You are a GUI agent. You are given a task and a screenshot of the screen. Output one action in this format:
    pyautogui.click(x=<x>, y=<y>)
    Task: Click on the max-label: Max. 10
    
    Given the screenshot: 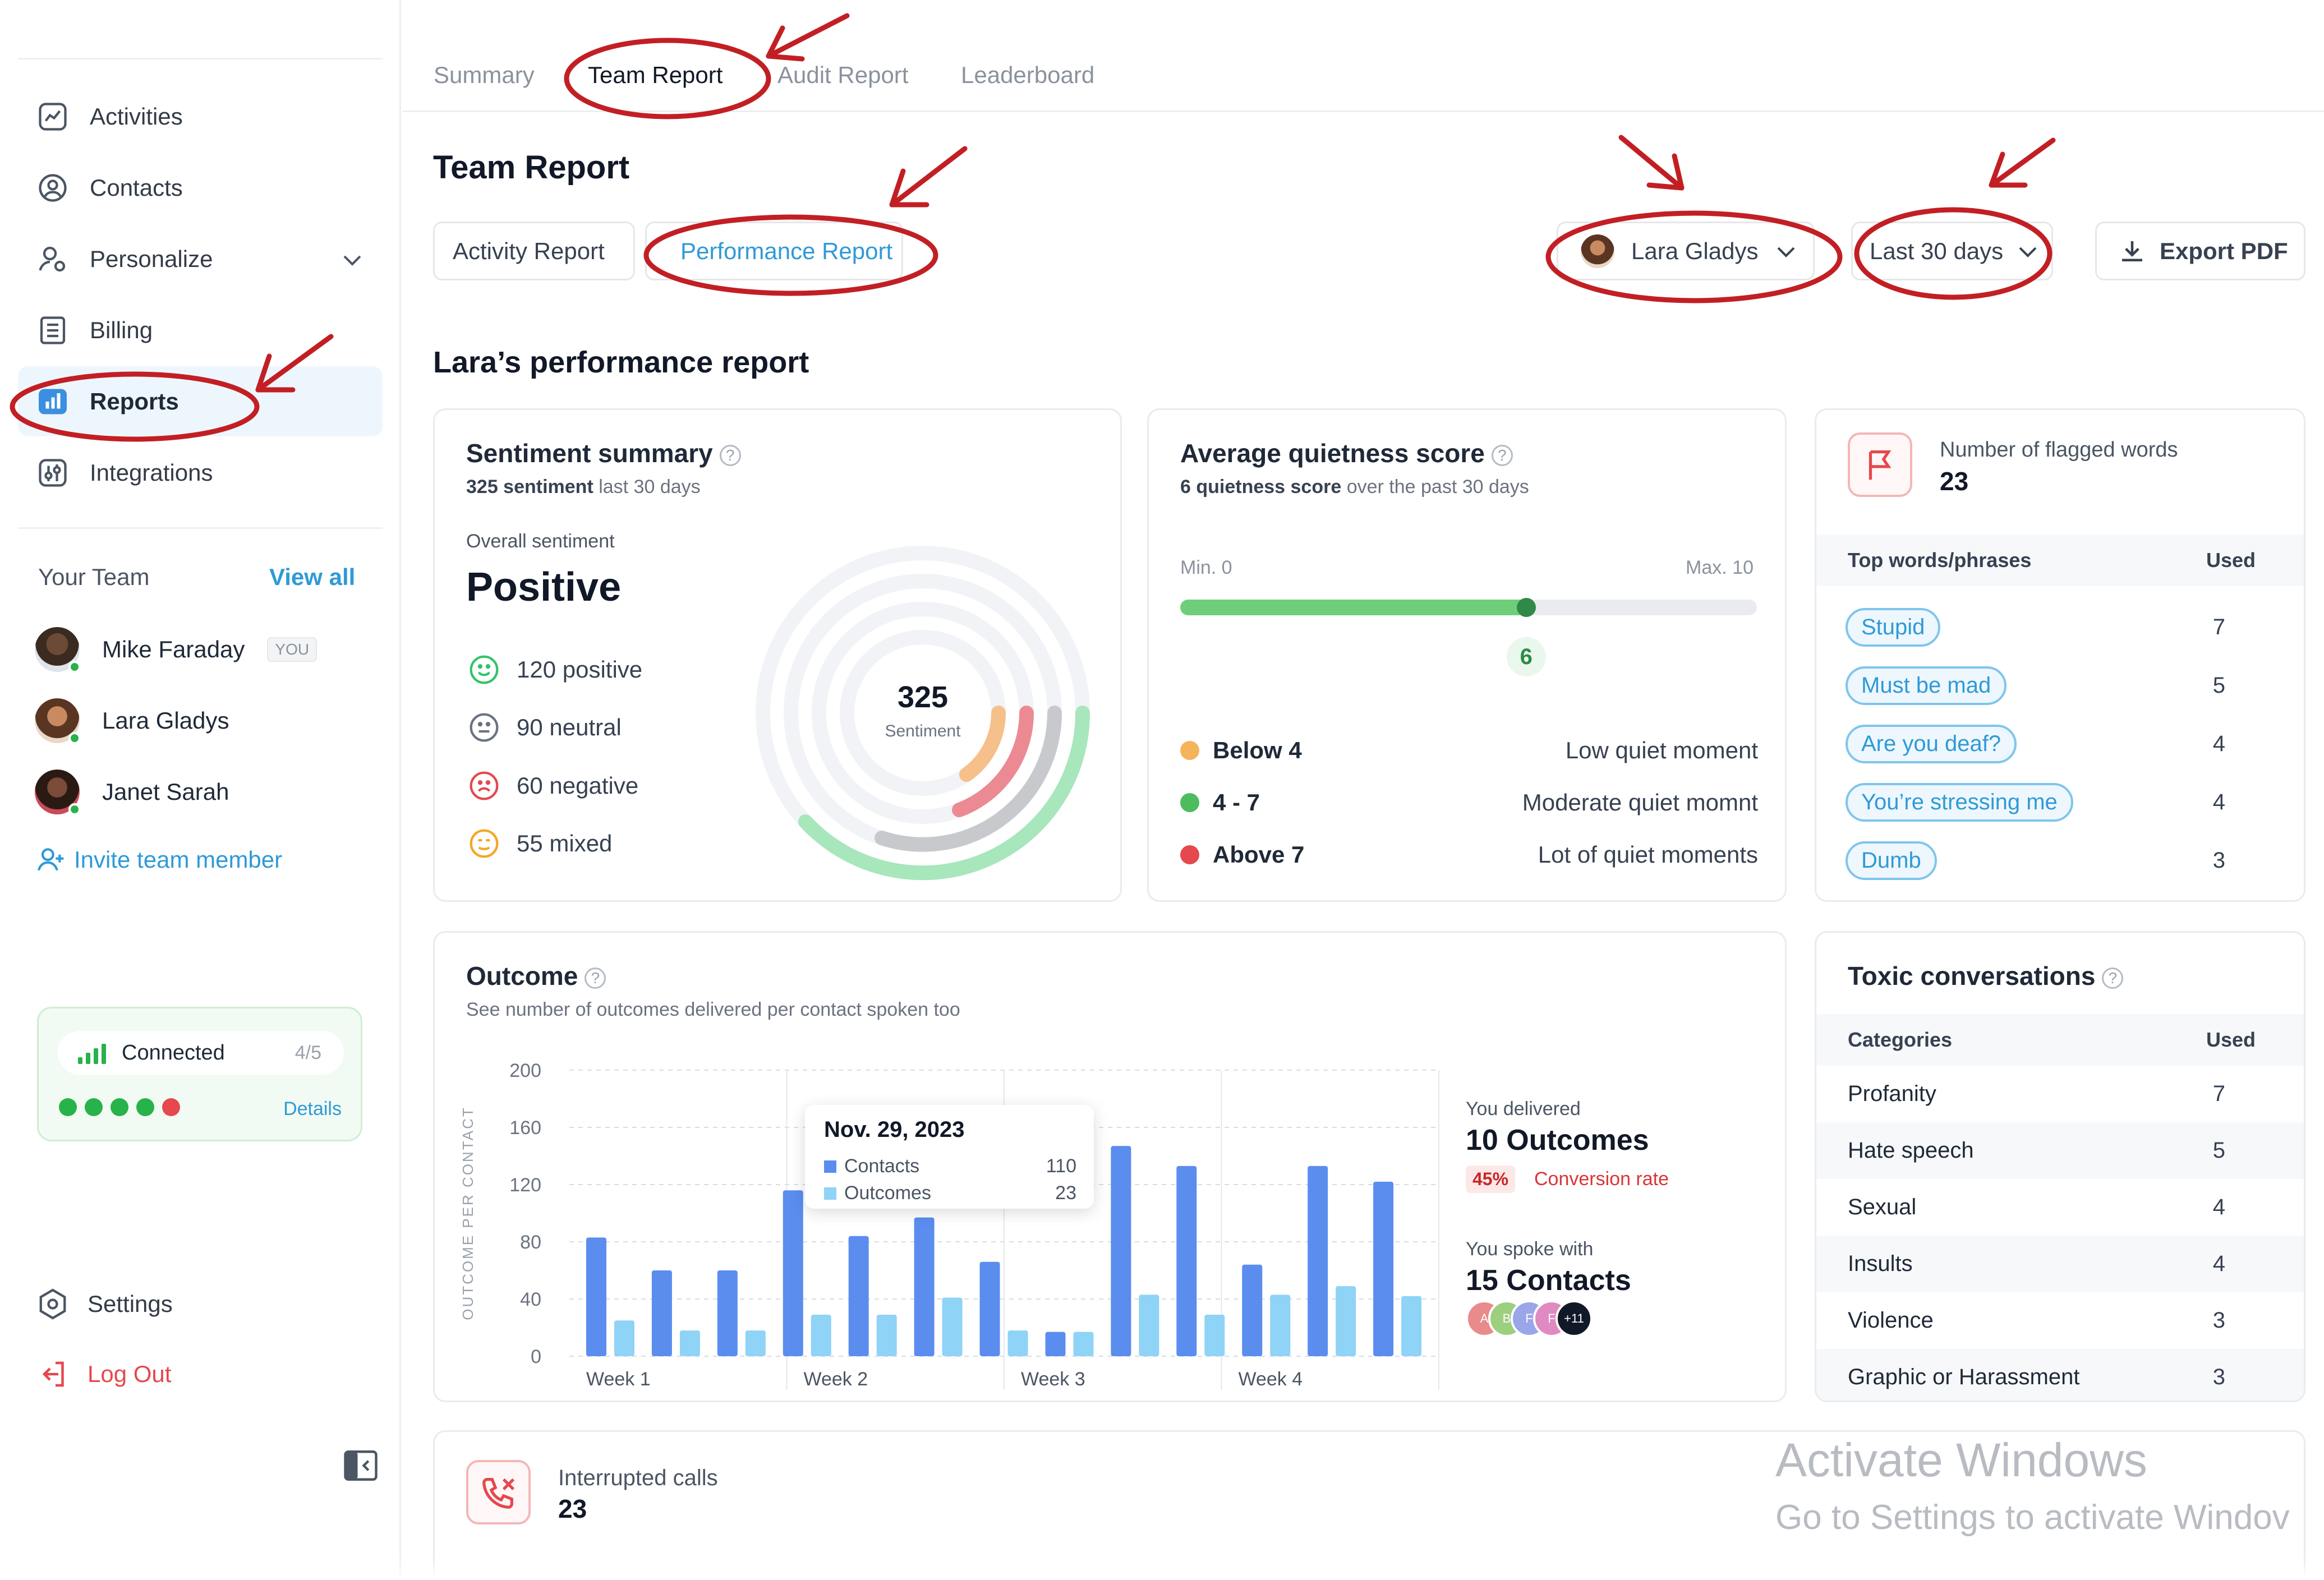 What is the action you would take?
    pyautogui.click(x=1720, y=567)
    